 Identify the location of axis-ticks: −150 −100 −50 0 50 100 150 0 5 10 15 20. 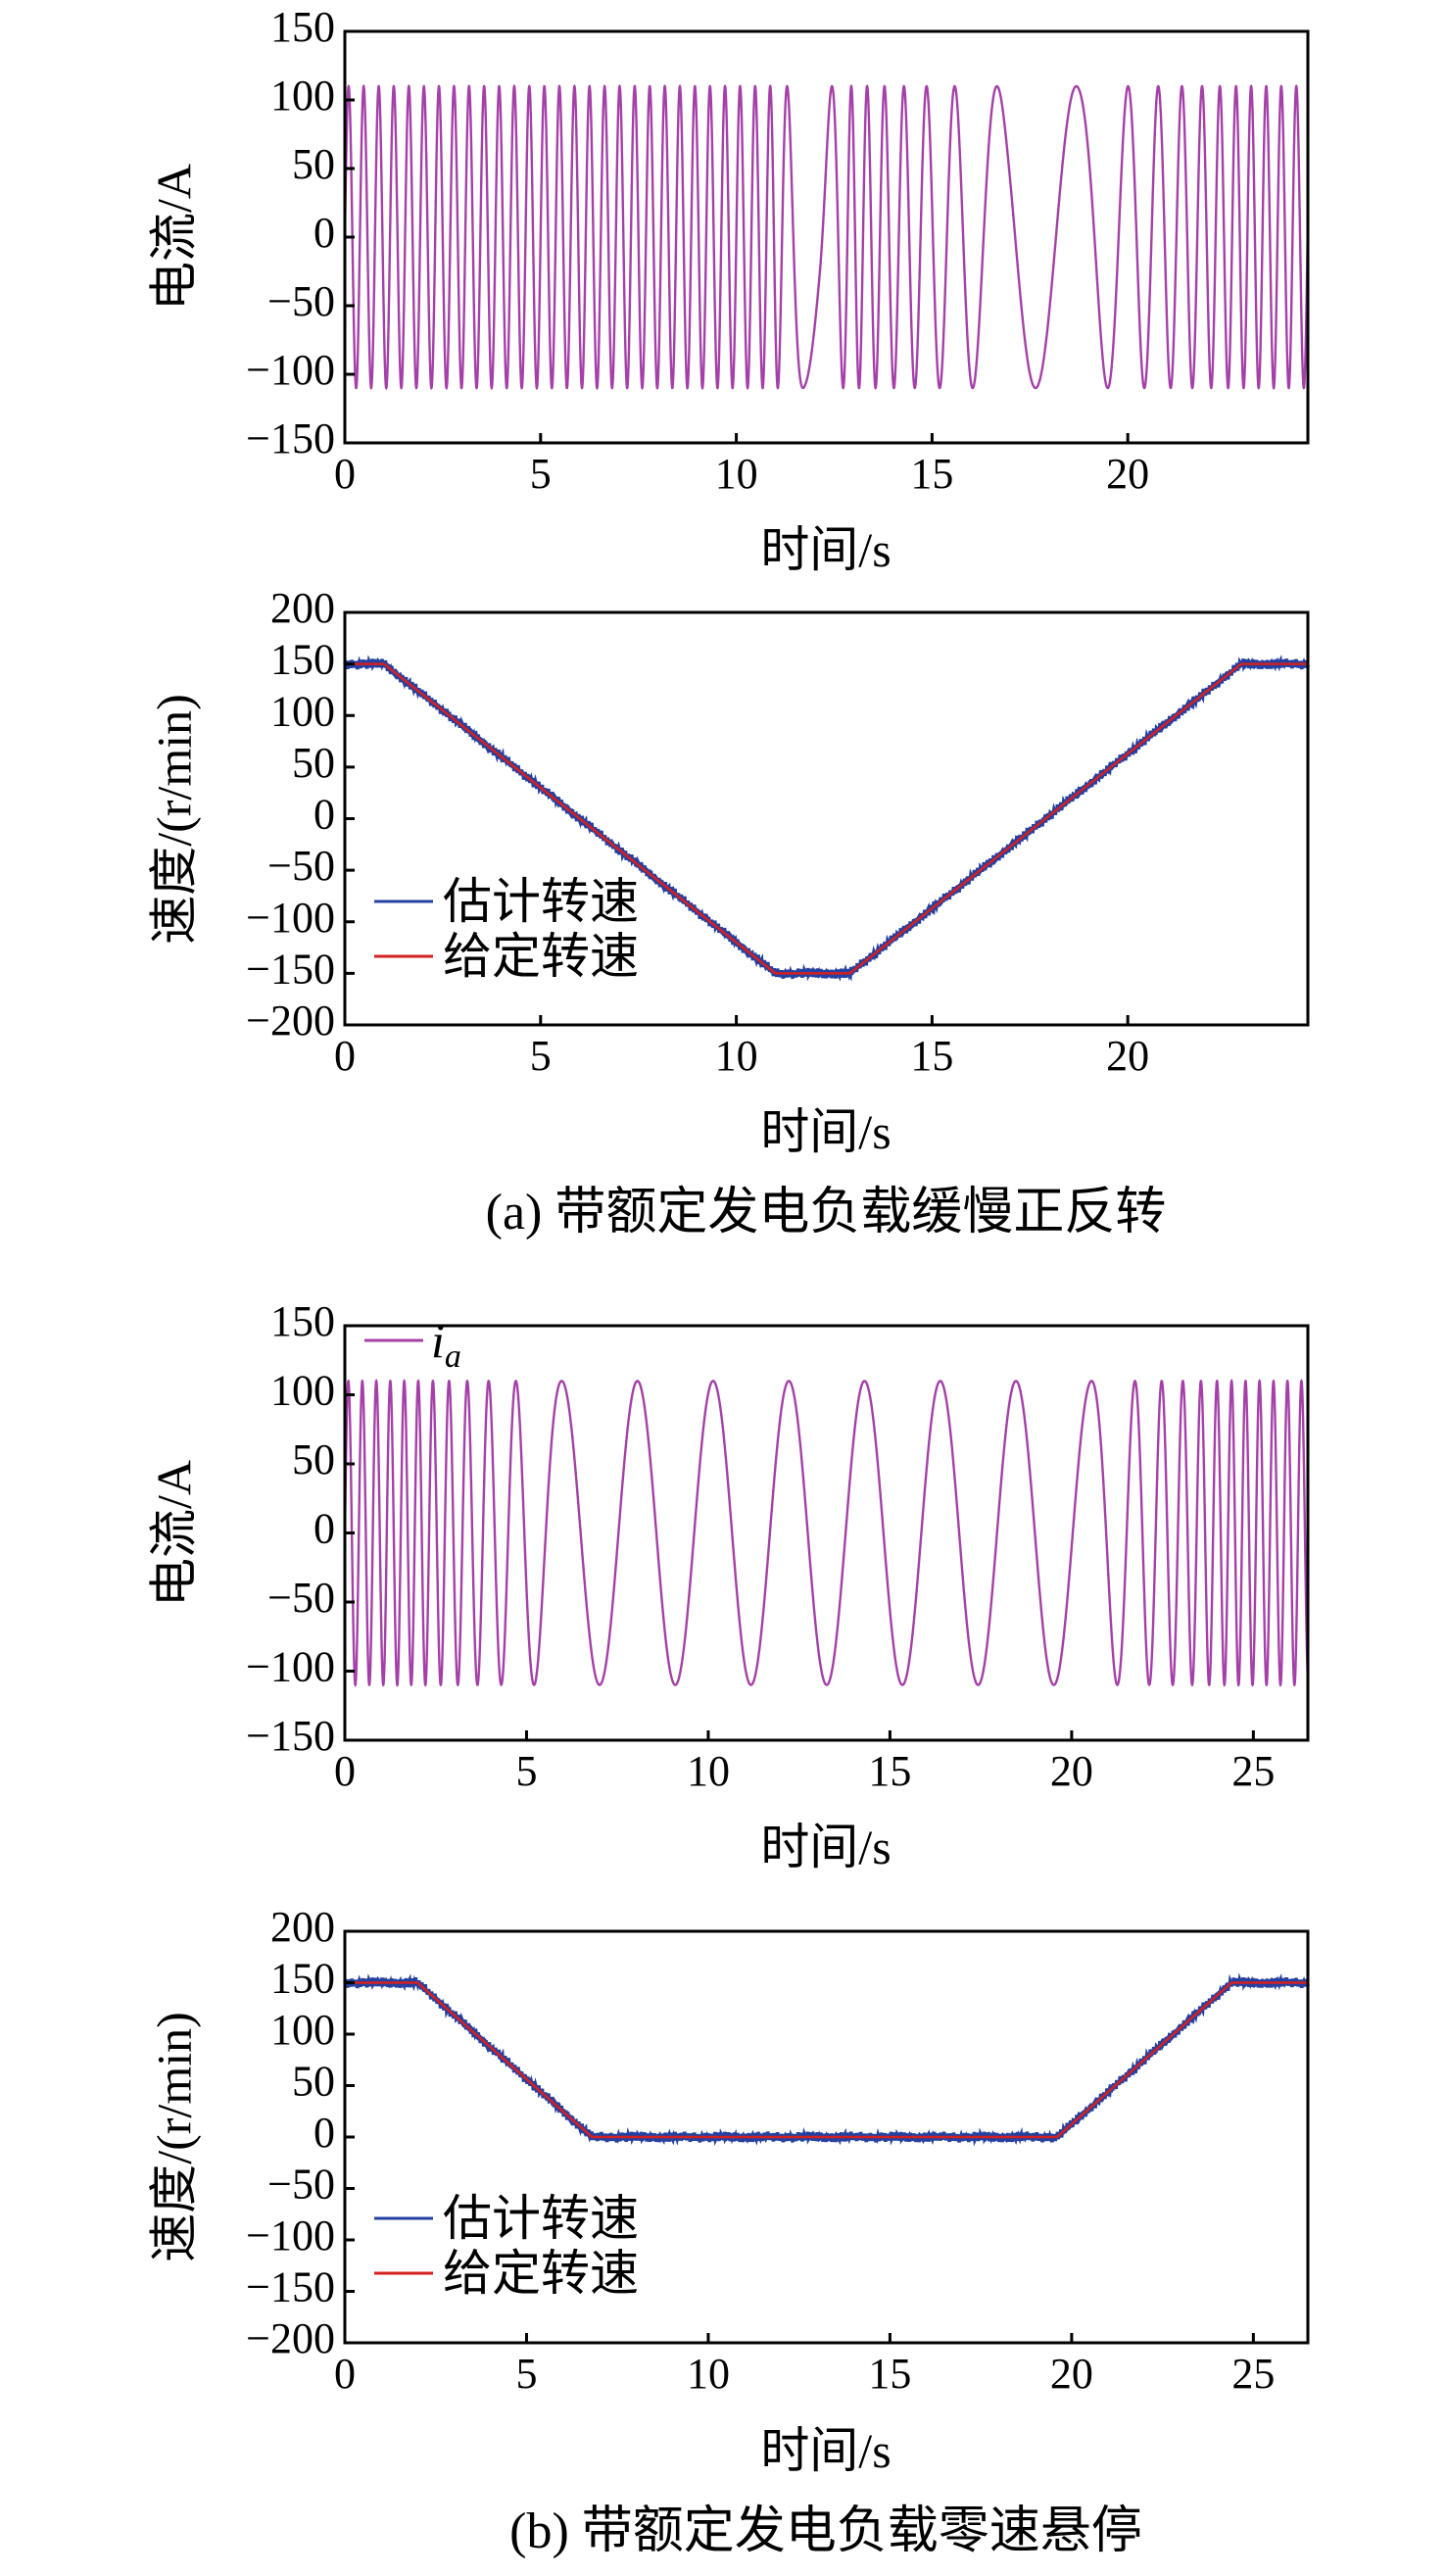
(697, 250).